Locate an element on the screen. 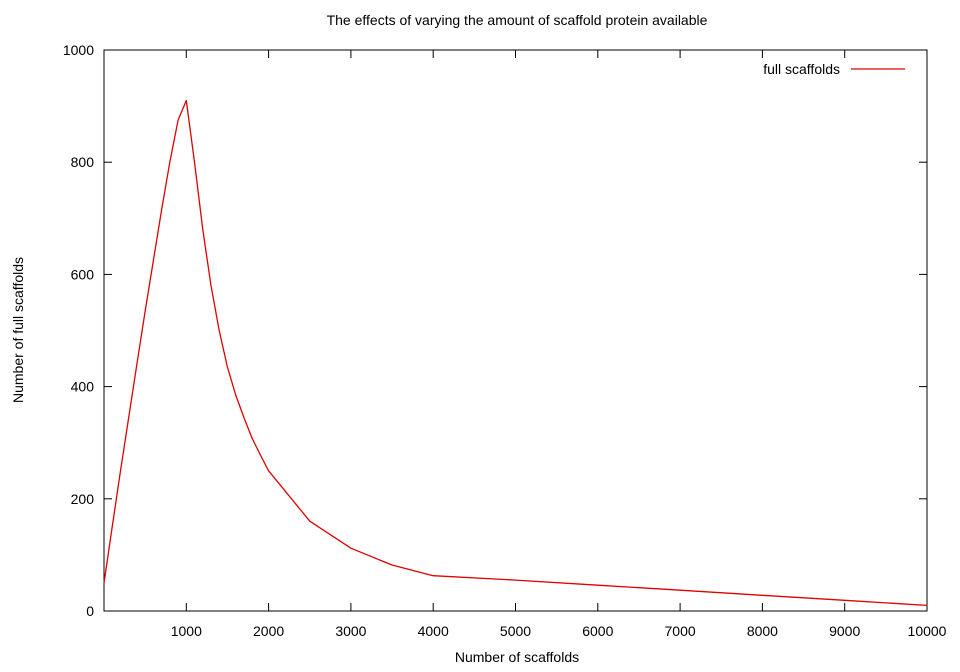  legend: full scaffolds is located at coordinates (834, 69).